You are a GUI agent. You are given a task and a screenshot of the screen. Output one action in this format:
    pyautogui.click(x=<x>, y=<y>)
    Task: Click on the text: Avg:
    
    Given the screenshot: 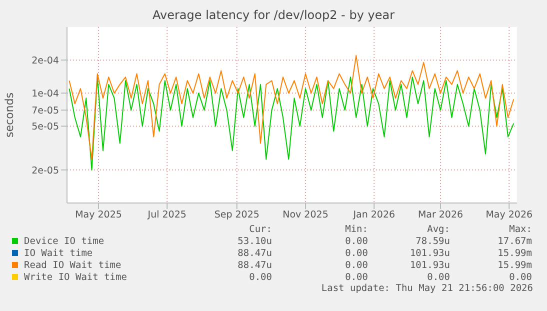 What is the action you would take?
    pyautogui.click(x=438, y=229)
    